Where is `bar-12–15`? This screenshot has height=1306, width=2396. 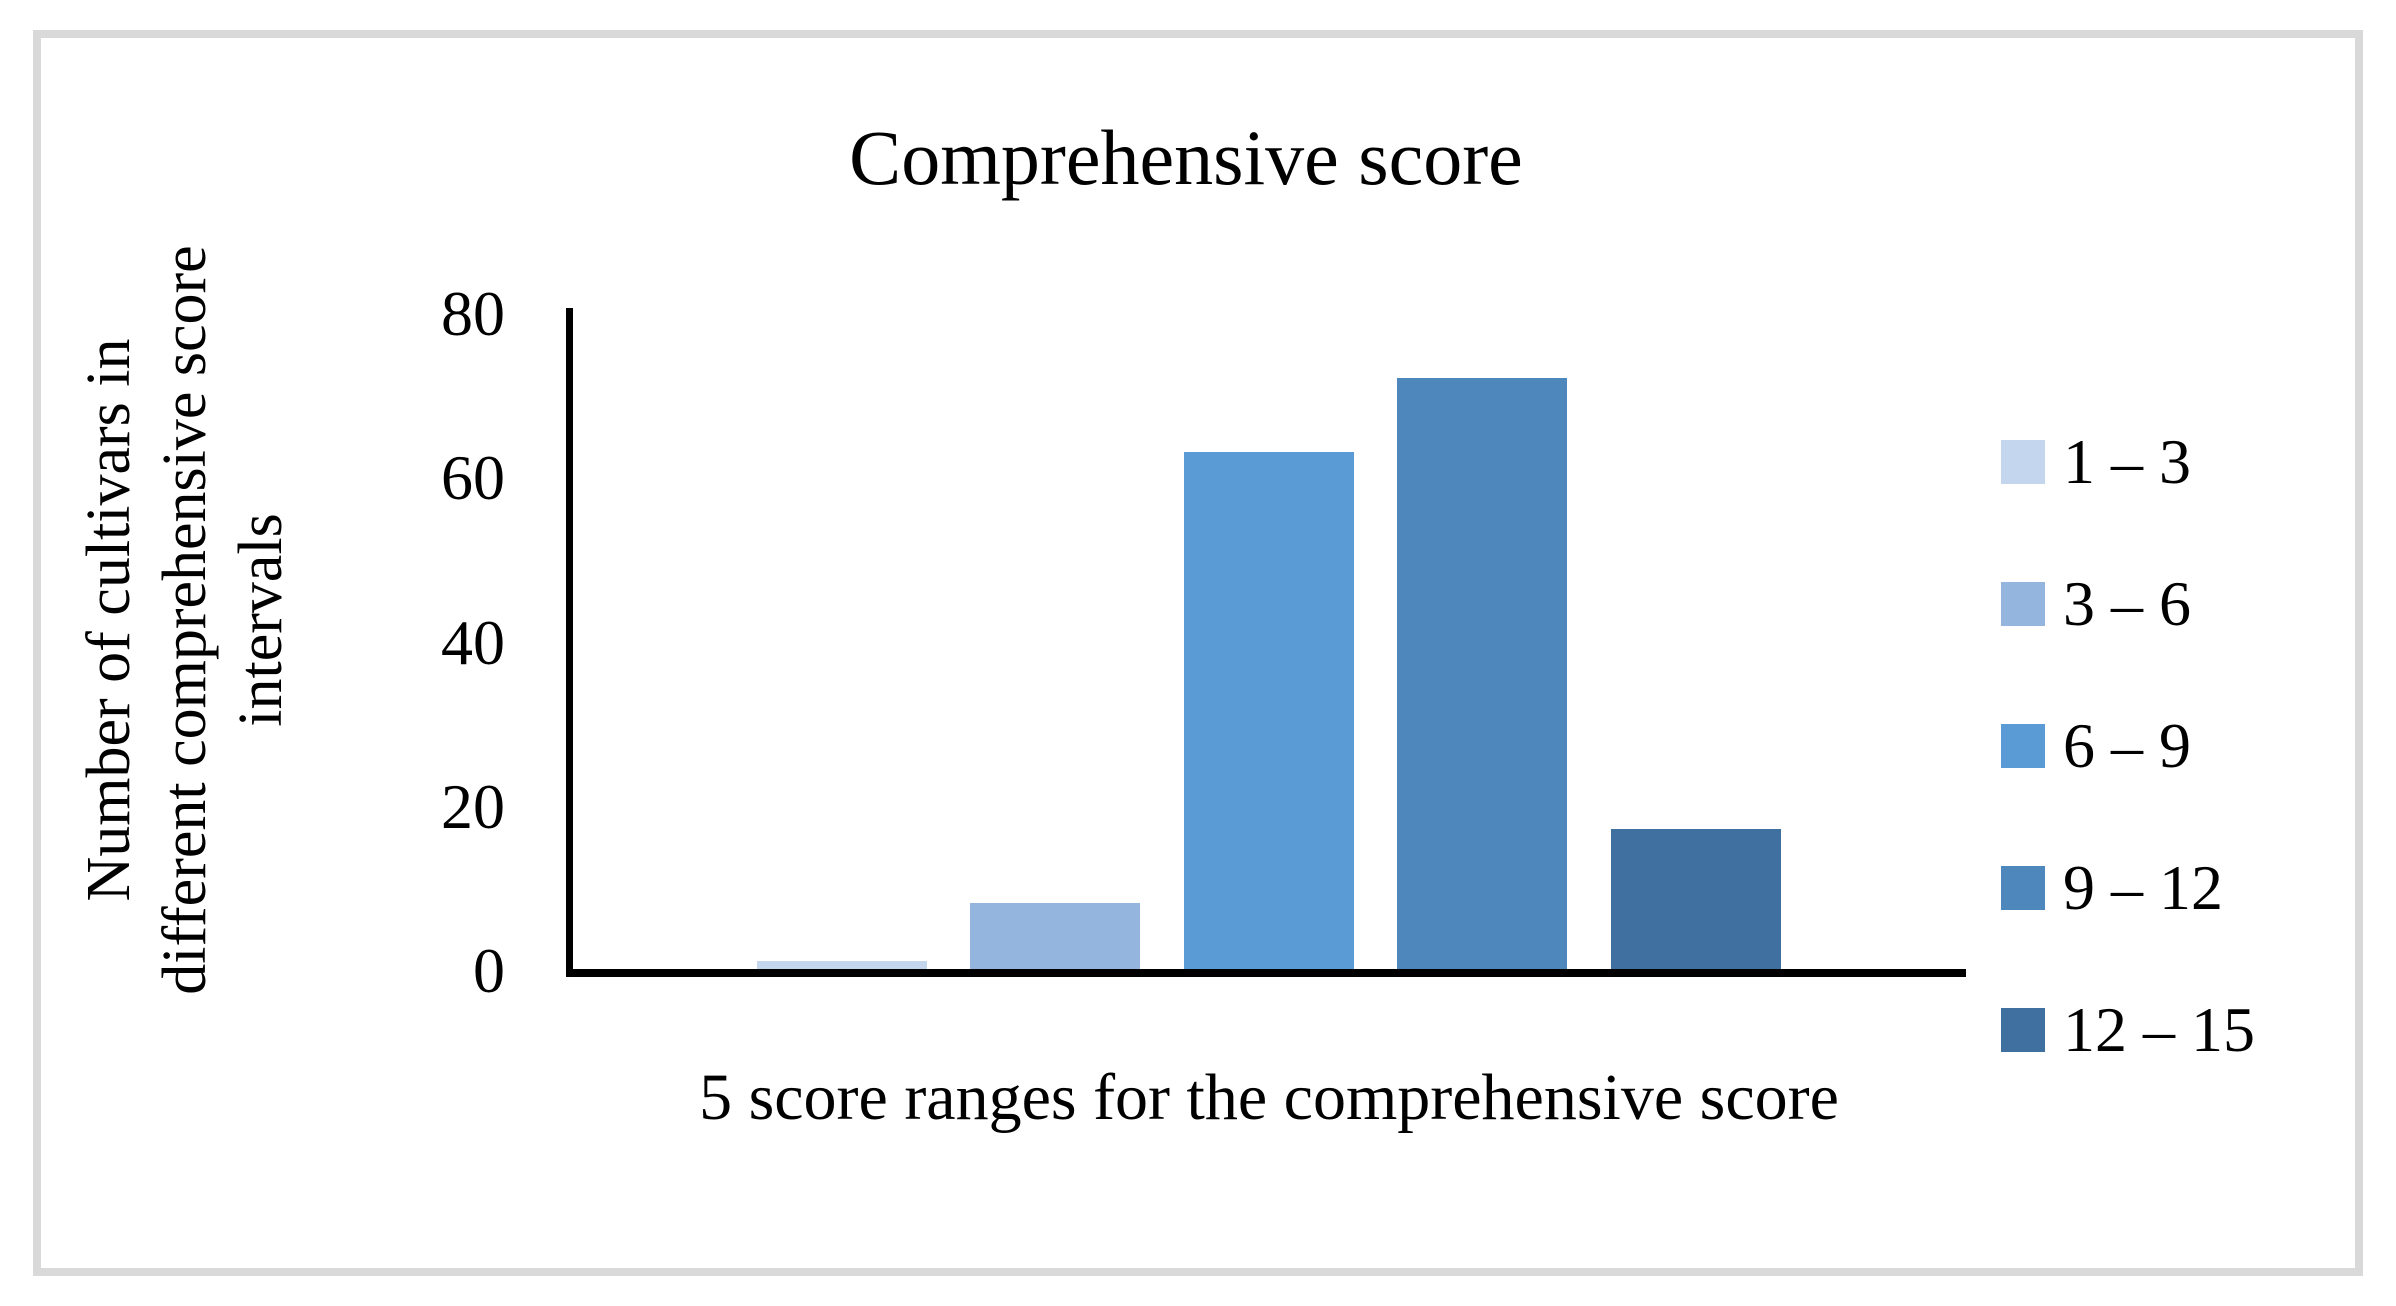 bar-12–15 is located at coordinates (1696, 899).